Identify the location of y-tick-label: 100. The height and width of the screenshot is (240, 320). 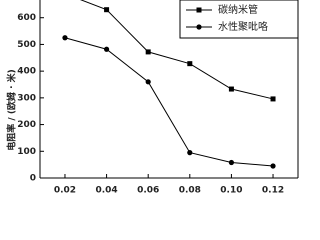
(26, 152).